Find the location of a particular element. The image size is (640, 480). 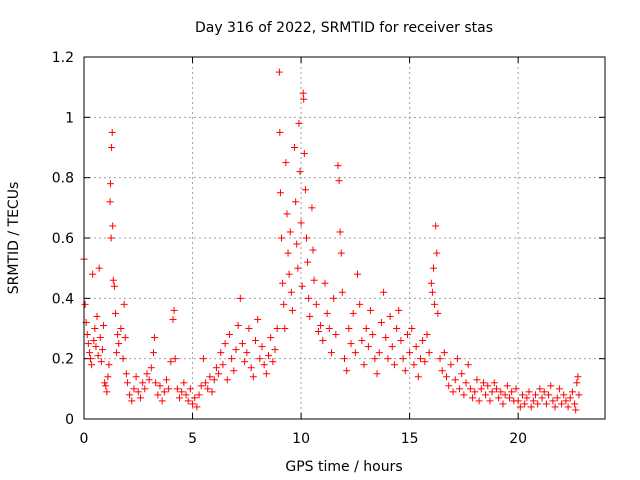

x-tick-label: 5 is located at coordinates (192, 439).